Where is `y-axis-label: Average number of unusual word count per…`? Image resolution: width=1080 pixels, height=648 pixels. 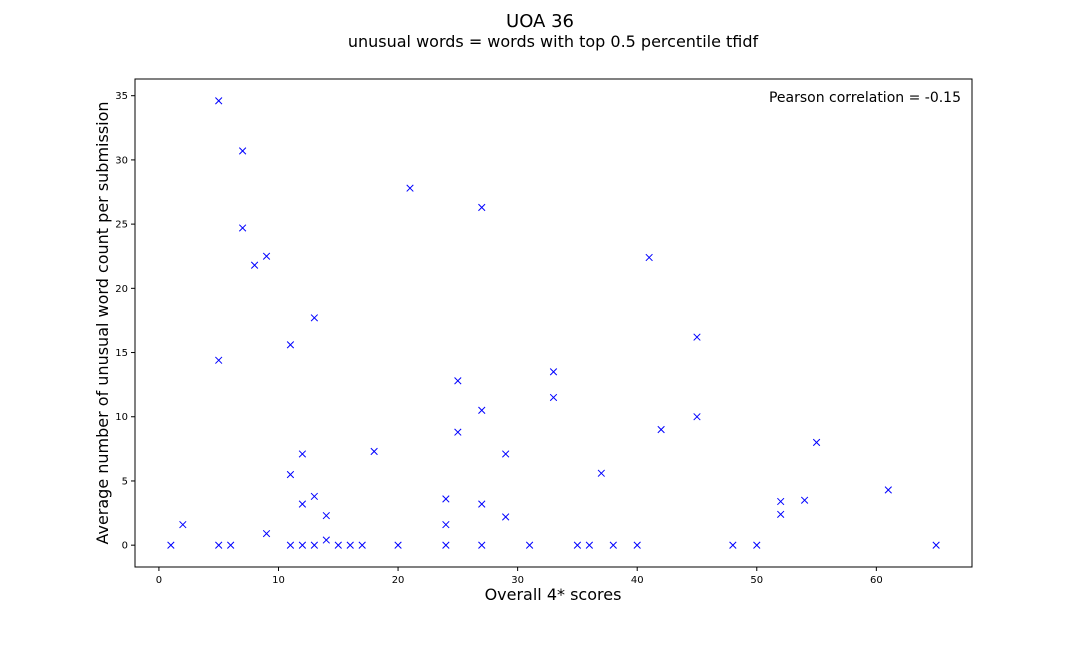 y-axis-label: Average number of unusual word count per… is located at coordinates (102, 322).